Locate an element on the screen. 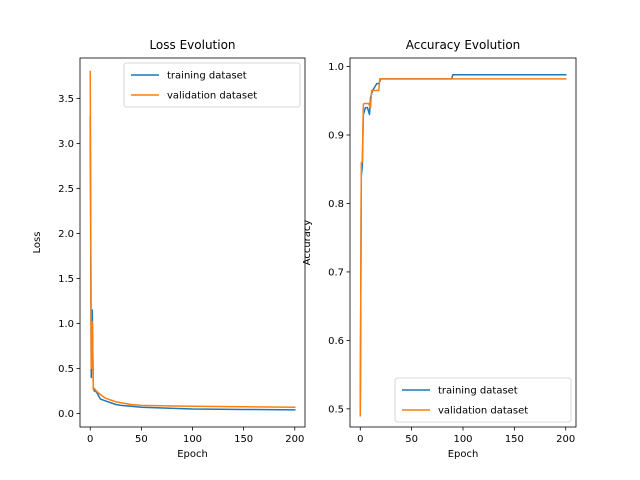  y-tick-label: 0.7 is located at coordinates (336, 272).